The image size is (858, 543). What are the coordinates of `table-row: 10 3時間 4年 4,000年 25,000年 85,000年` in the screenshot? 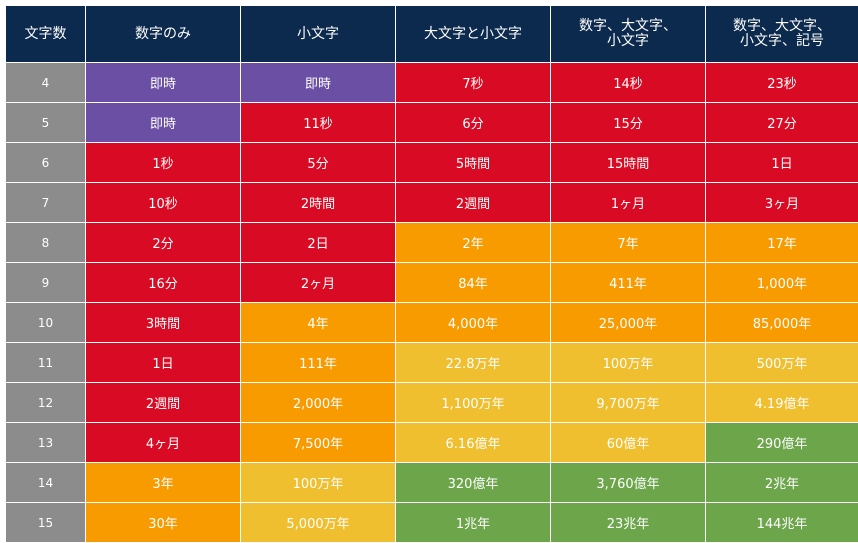 It's located at (431, 322).